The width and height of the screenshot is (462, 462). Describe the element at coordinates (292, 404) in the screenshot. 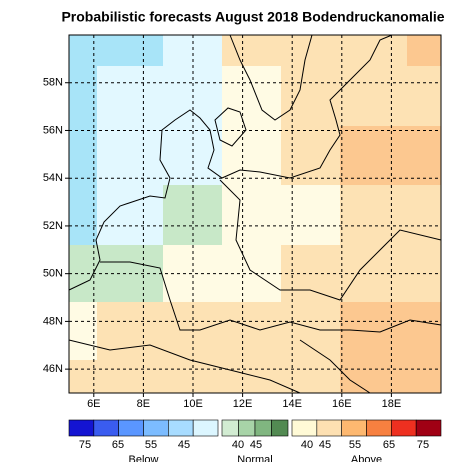

I see `x-tick-label: 14E` at that location.